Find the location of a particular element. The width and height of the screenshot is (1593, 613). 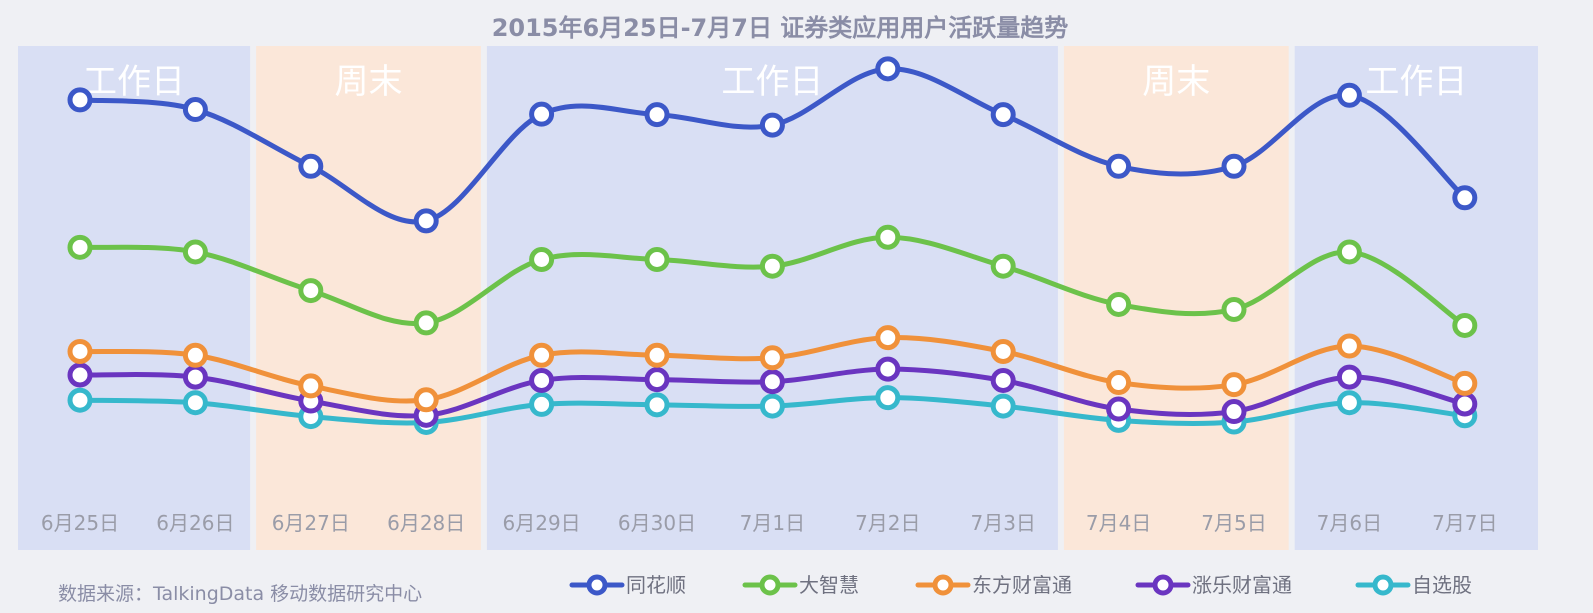

x-tick-label-10: 7月5日 is located at coordinates (1233, 523).